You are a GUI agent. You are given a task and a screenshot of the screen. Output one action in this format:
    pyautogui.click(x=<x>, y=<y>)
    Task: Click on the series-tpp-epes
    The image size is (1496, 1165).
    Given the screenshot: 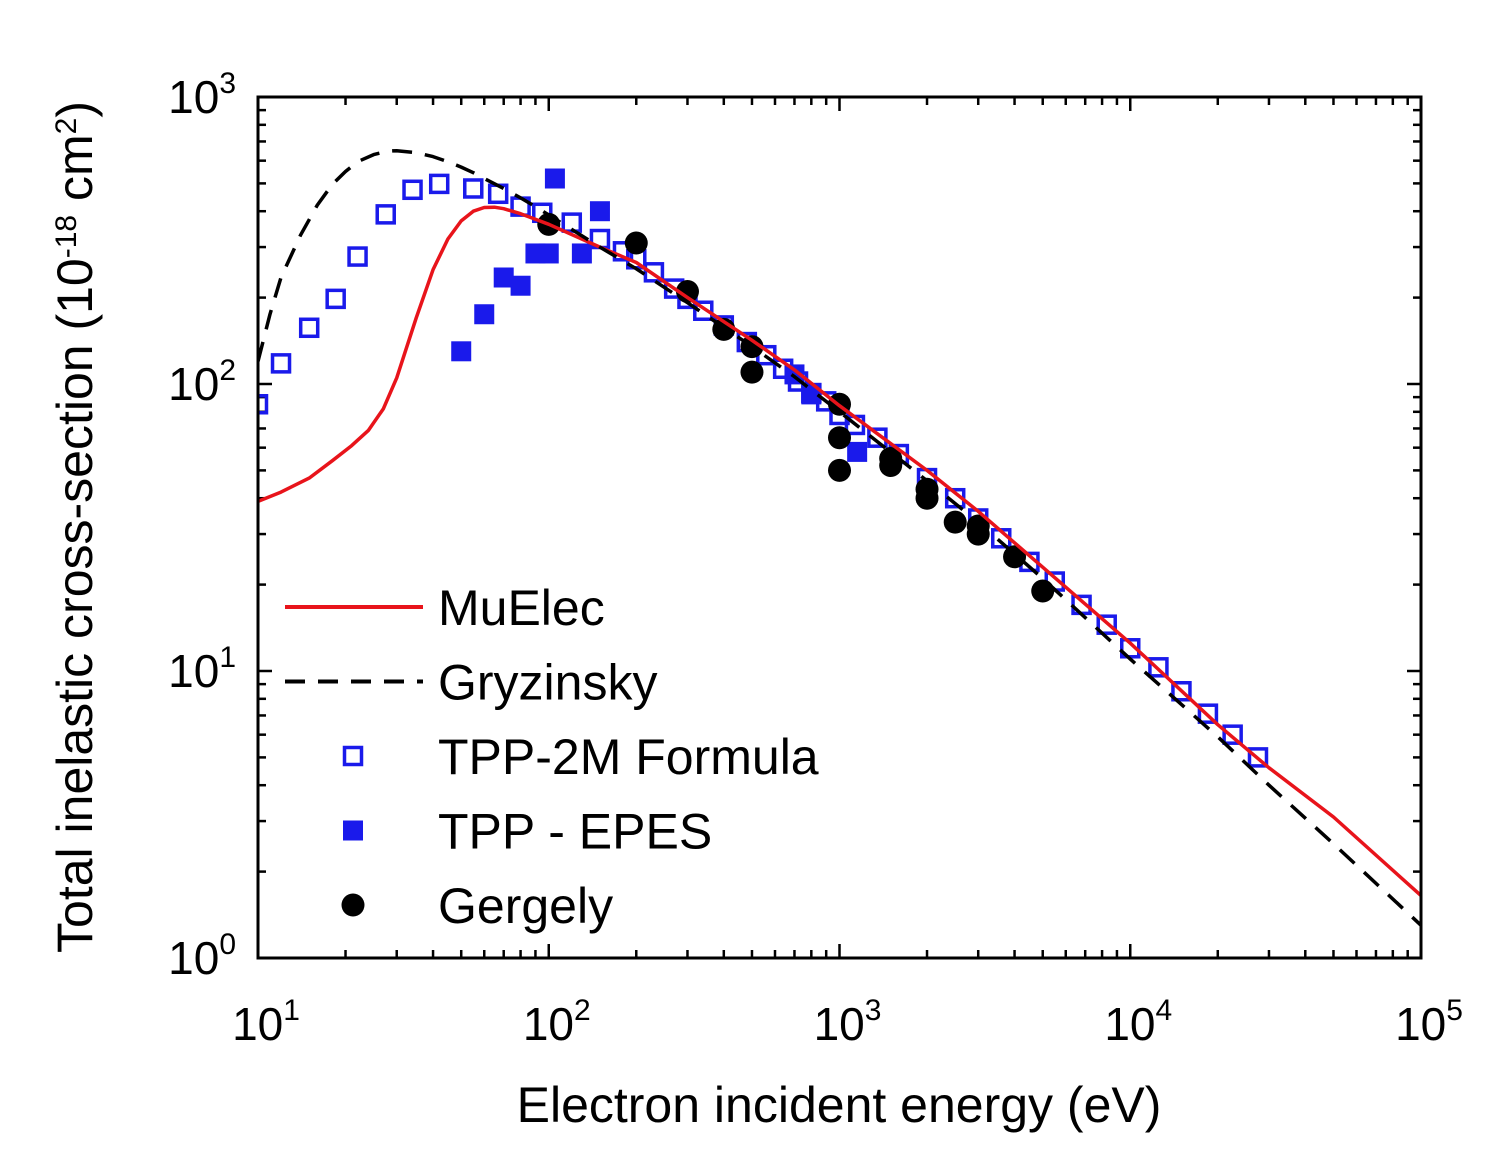 What is the action you would take?
    pyautogui.click(x=659, y=315)
    